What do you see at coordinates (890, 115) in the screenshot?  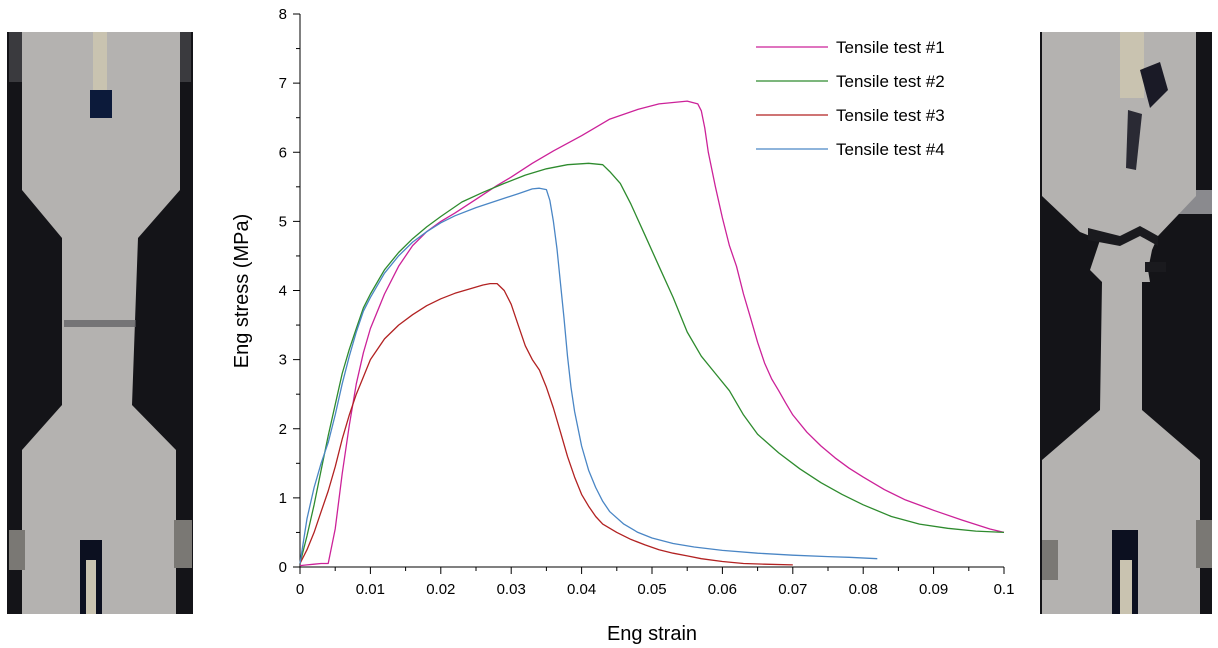 I see `legend-label-test-3: Tensile test #3` at bounding box center [890, 115].